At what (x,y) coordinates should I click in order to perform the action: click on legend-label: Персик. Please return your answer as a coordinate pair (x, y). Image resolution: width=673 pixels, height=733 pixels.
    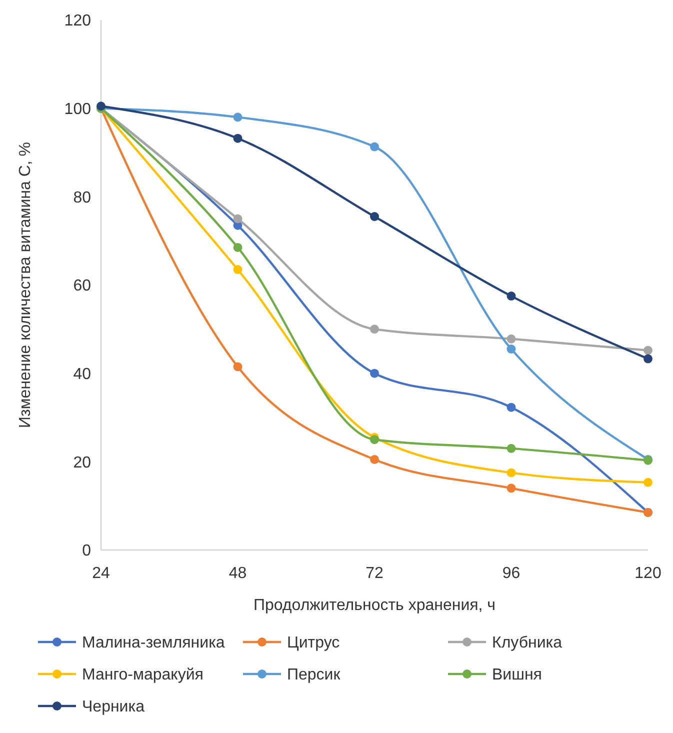
    Looking at the image, I should click on (314, 675).